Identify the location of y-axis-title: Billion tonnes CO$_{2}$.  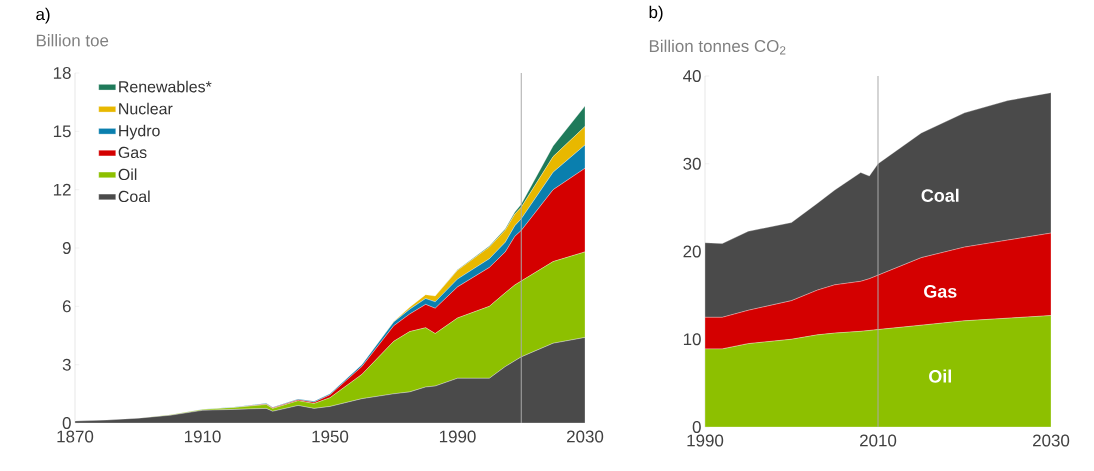
(717, 47).